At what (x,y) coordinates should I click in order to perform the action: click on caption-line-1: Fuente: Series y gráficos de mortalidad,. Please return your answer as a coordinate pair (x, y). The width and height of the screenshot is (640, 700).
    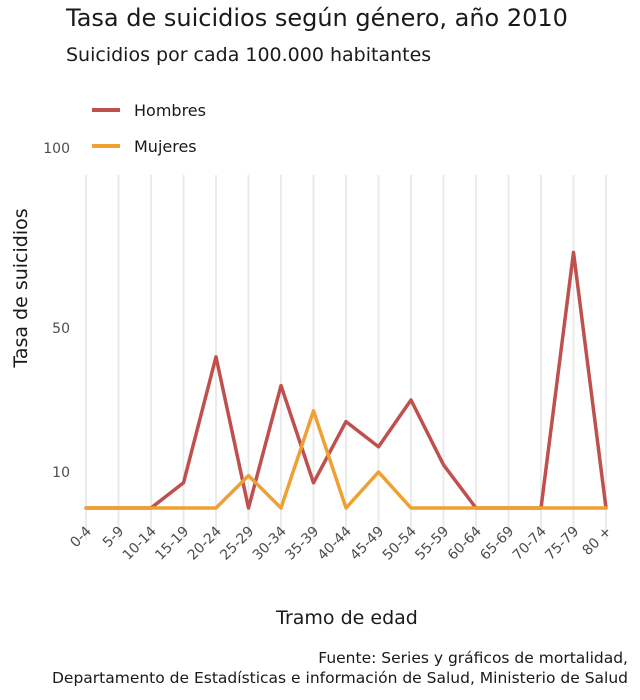
    Looking at the image, I should click on (473, 658).